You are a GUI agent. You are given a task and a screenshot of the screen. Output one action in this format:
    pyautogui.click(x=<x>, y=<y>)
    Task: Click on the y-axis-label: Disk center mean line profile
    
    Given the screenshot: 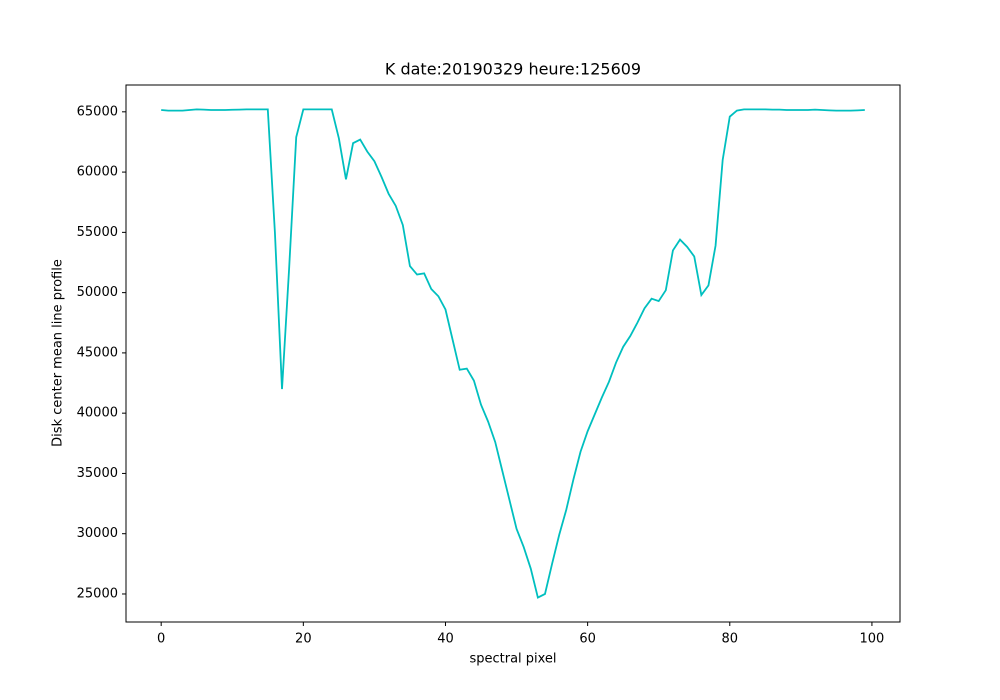 What is the action you would take?
    pyautogui.click(x=58, y=353)
    